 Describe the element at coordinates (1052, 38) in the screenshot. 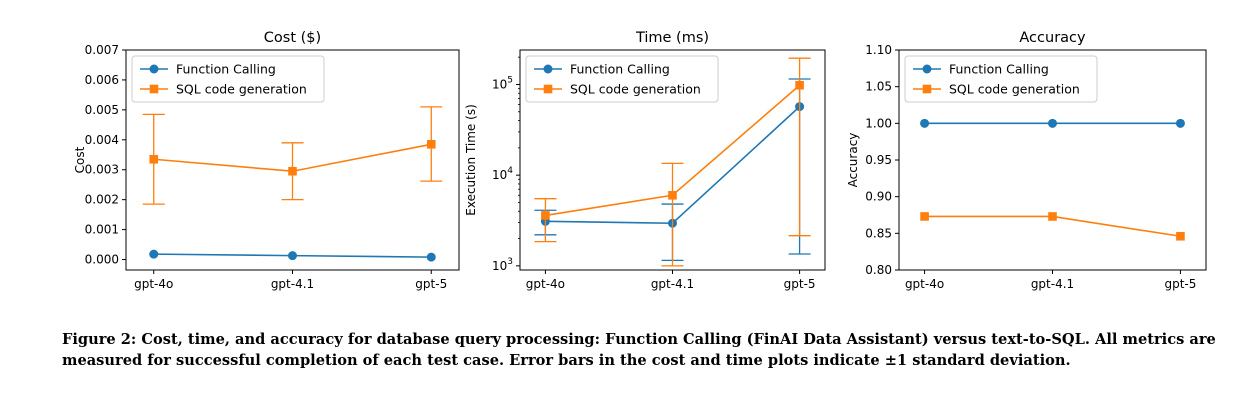

I see `chart-title: Accuracy` at that location.